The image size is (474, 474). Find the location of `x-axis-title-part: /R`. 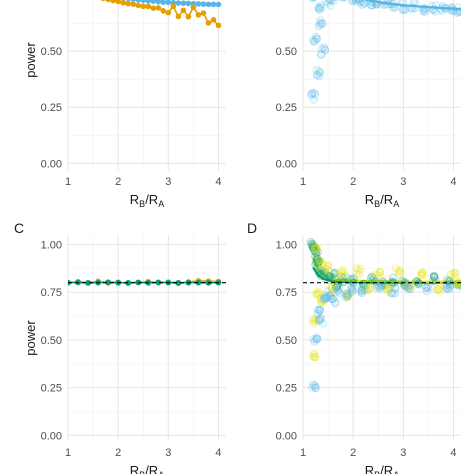

x-axis-title-part: /R is located at coordinates (151, 199).